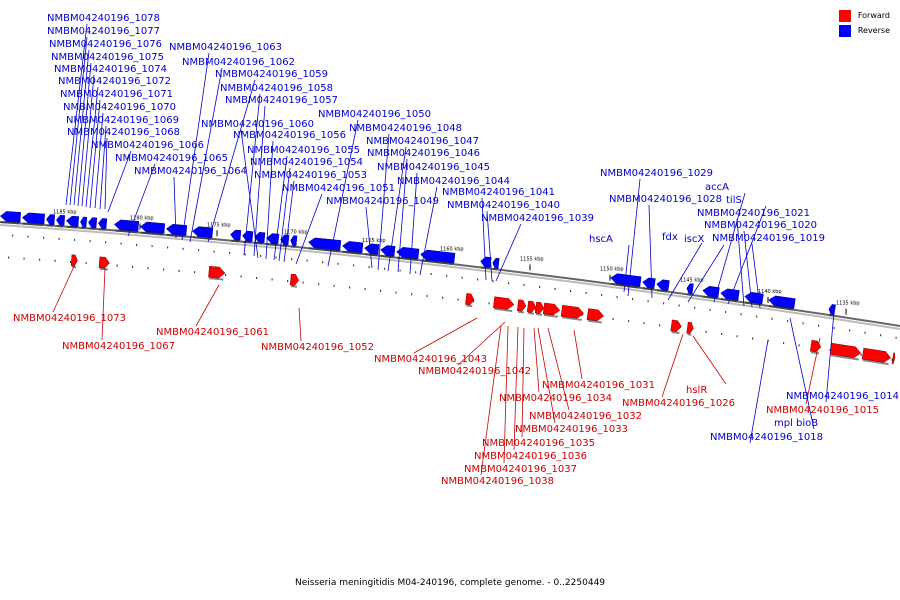  Describe the element at coordinates (65, 212) in the screenshot. I see `tick-label: 1185 kbp` at that location.